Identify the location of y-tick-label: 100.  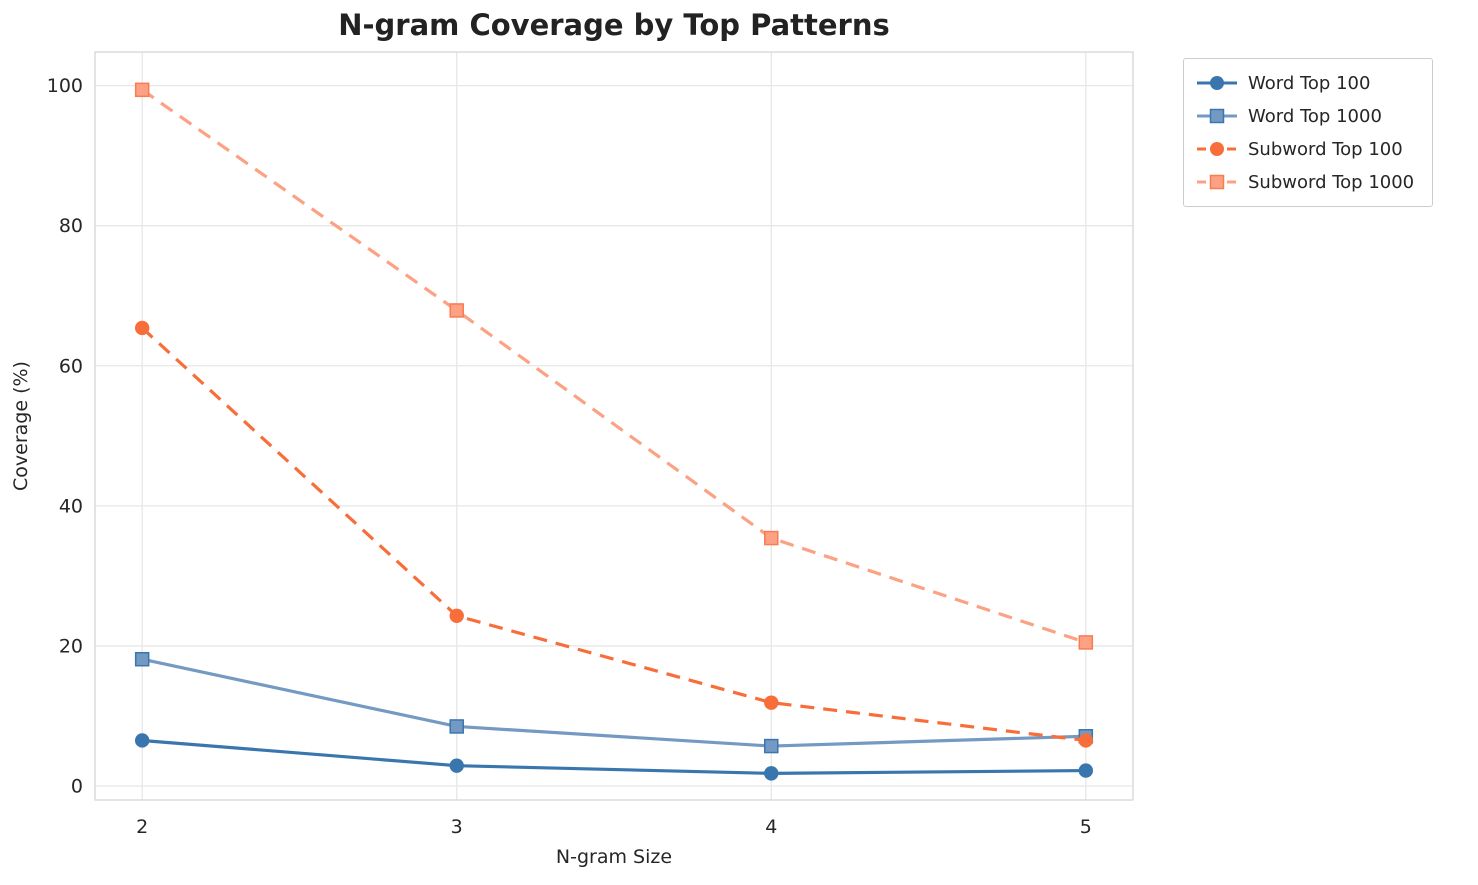
(65, 86).